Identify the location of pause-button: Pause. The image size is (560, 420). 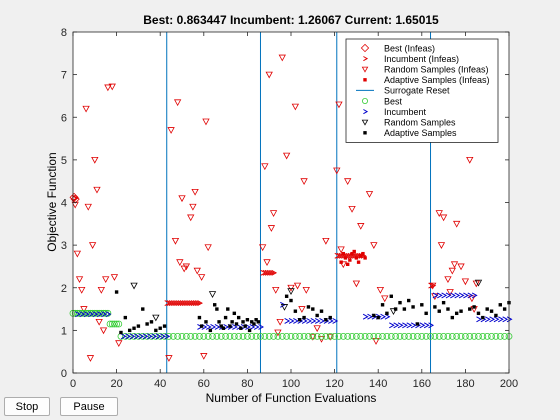
(89, 406).